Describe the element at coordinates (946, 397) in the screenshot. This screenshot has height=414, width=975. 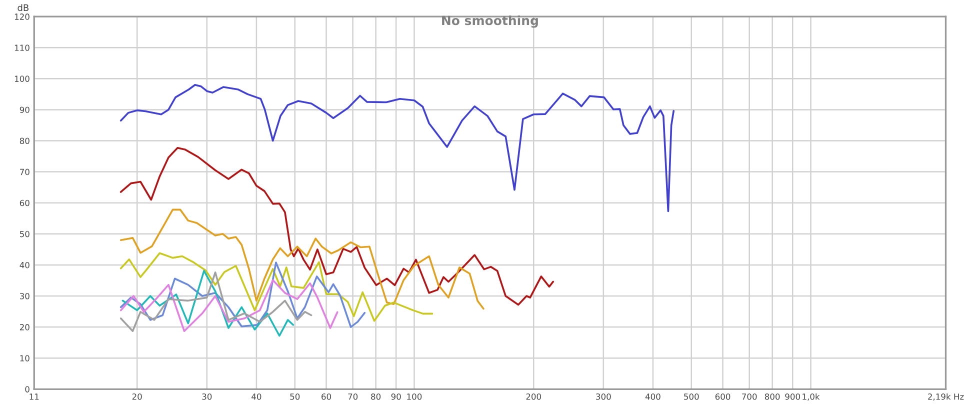
I see `x-tick-label: 2,19k Hz` at that location.